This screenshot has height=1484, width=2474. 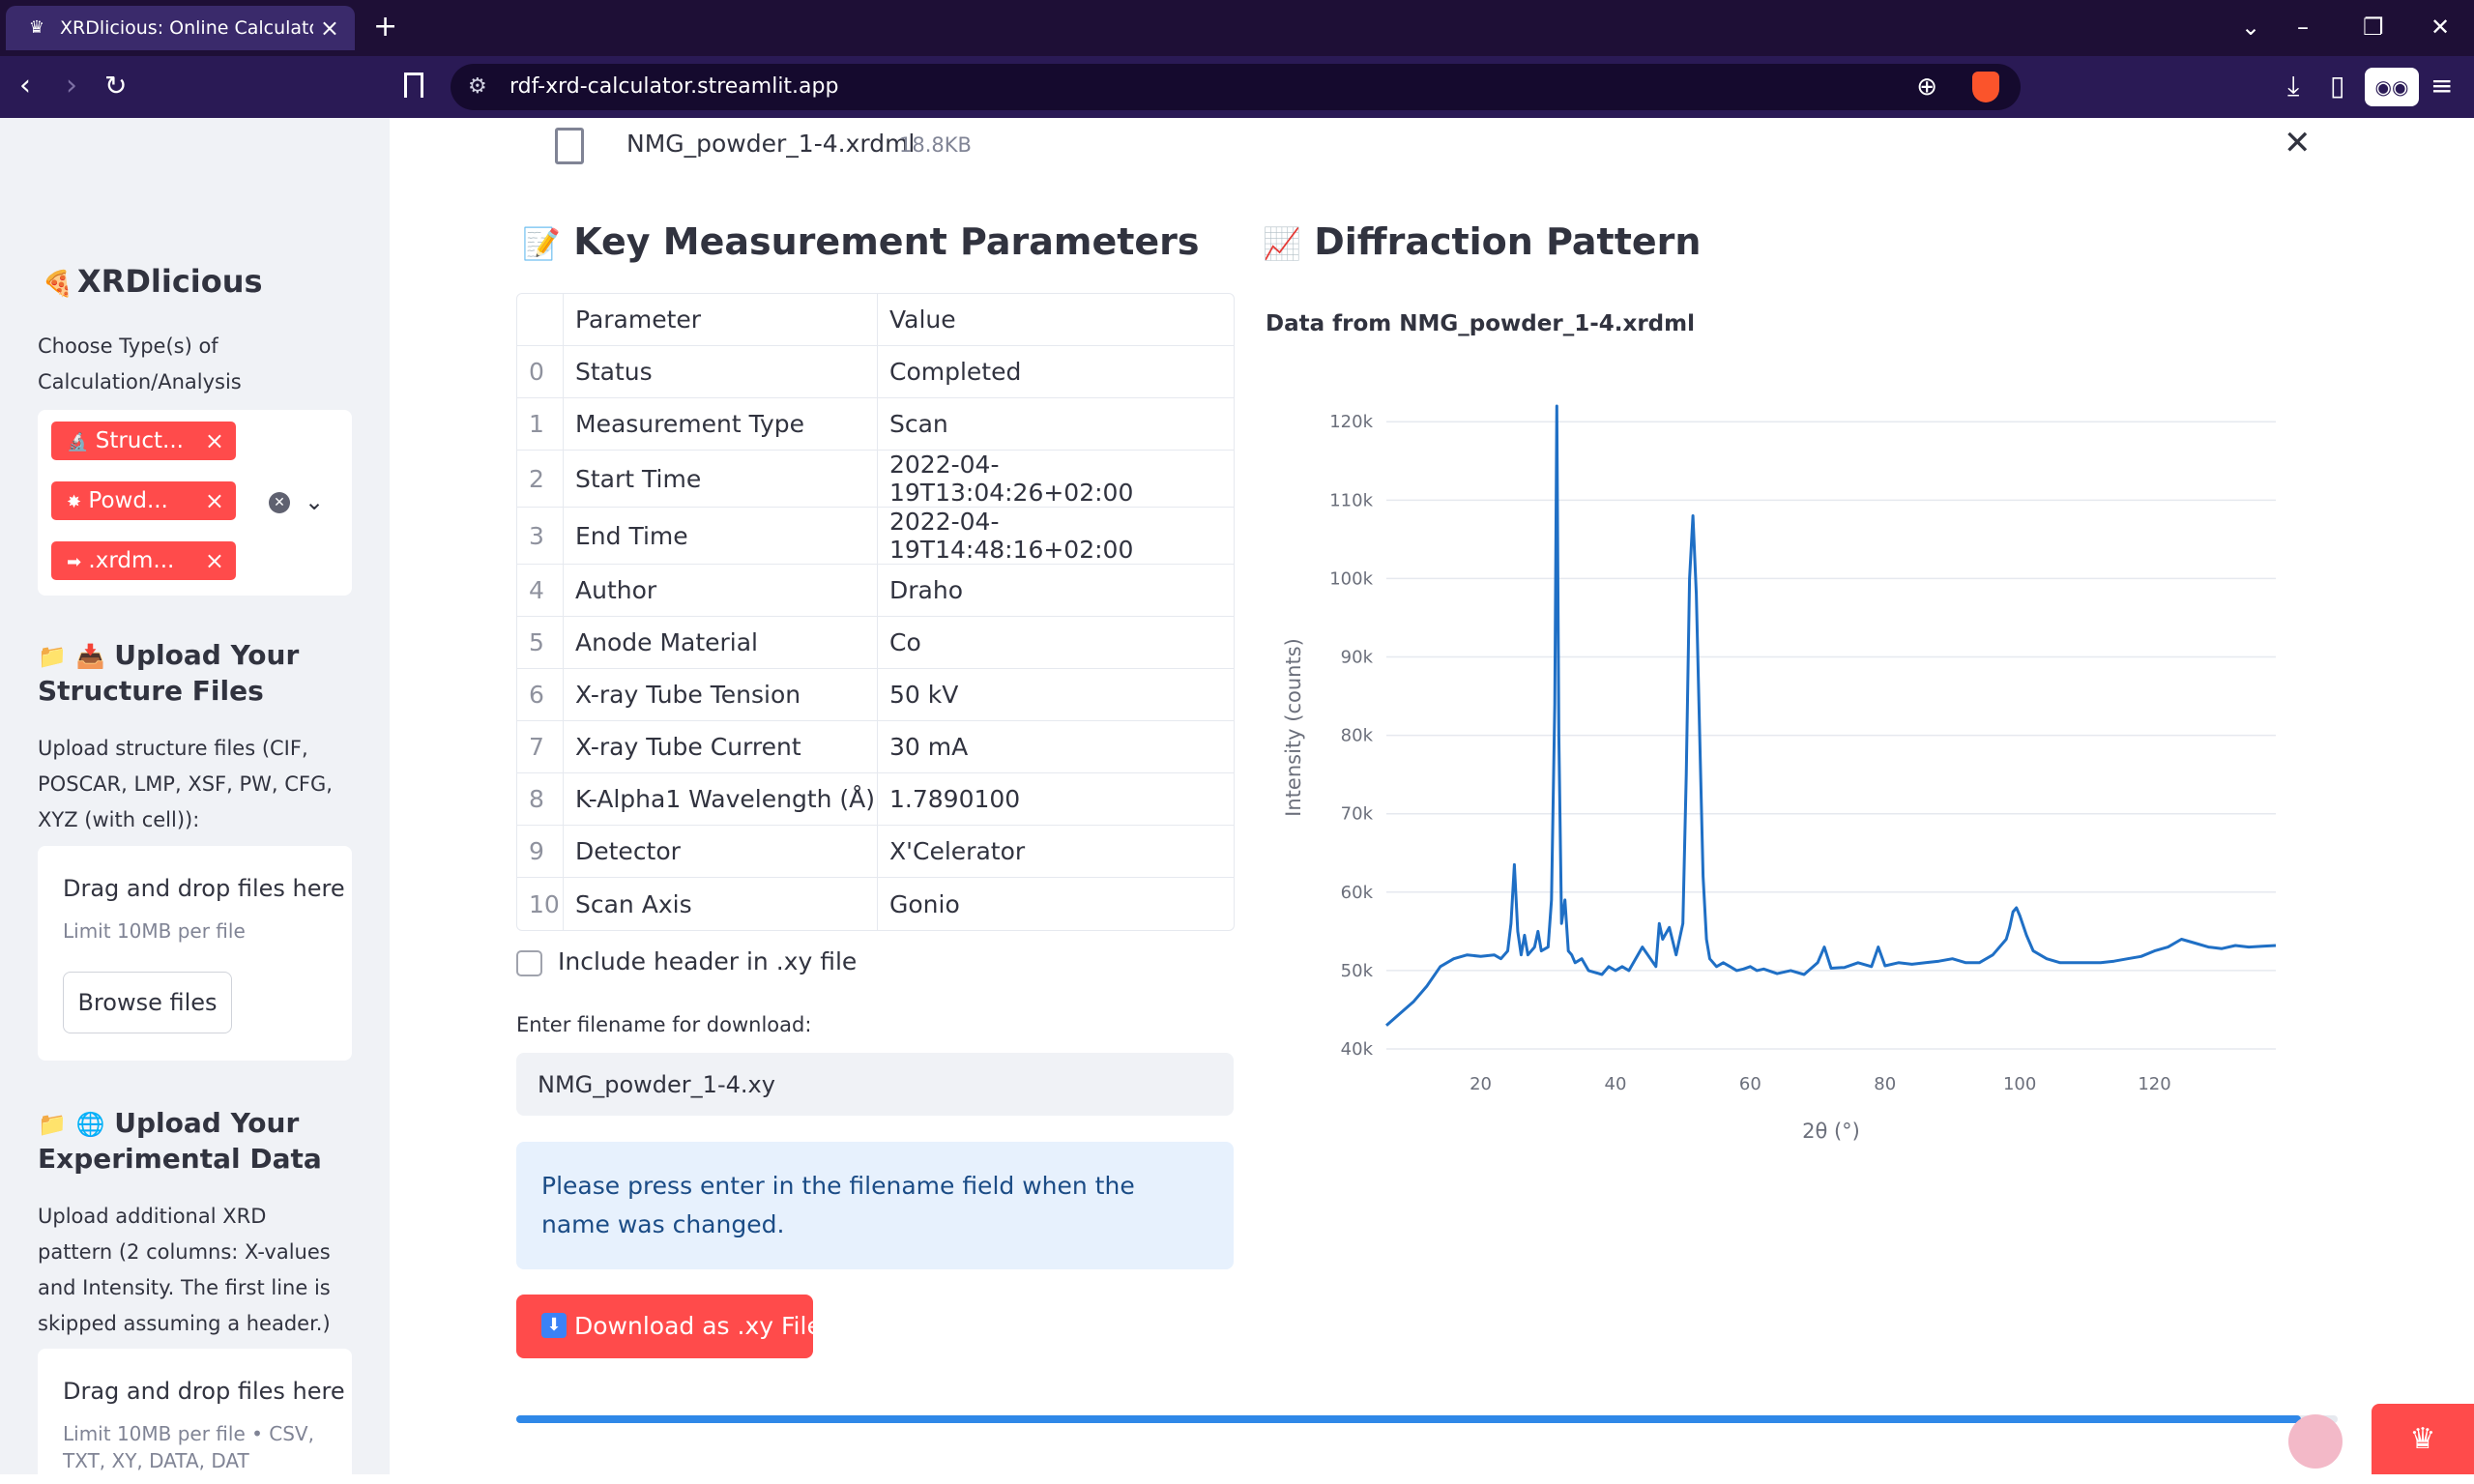 I want to click on y-tick-label: 100k, so click(x=1351, y=578).